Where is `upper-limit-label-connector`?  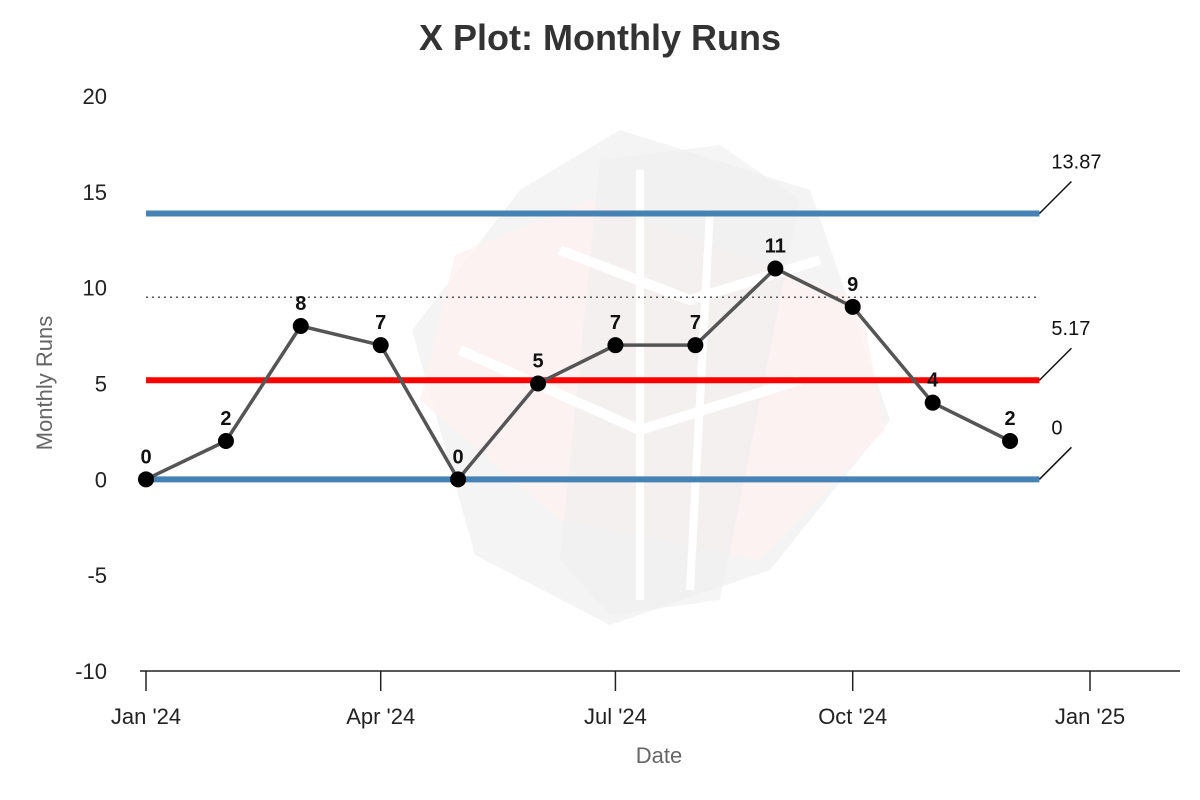 upper-limit-label-connector is located at coordinates (1055, 197).